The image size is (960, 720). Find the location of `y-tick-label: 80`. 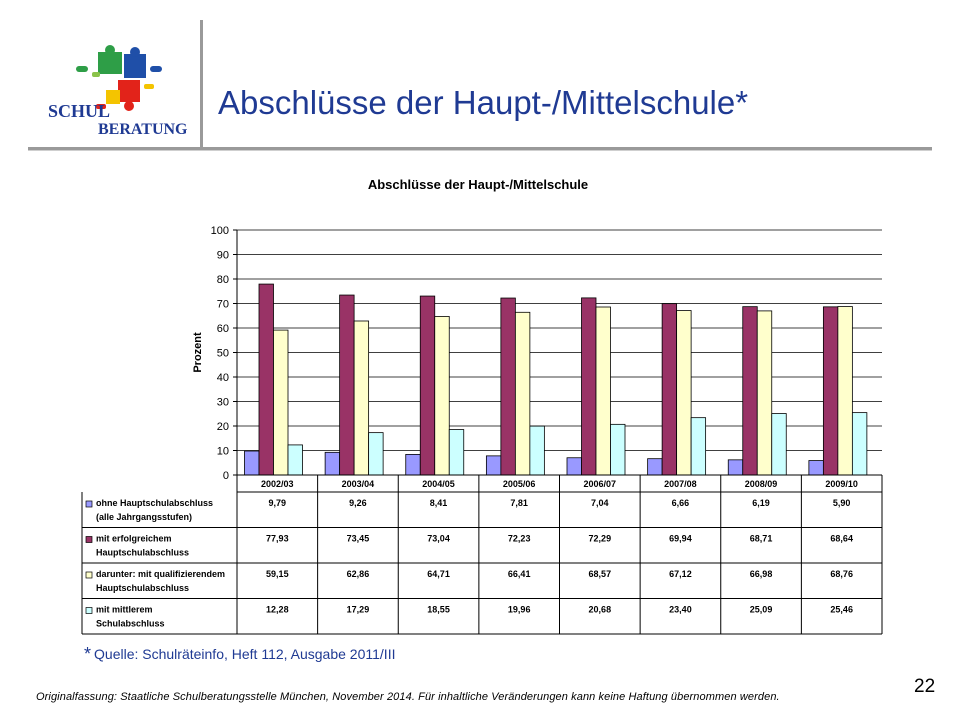

y-tick-label: 80 is located at coordinates (223, 280).